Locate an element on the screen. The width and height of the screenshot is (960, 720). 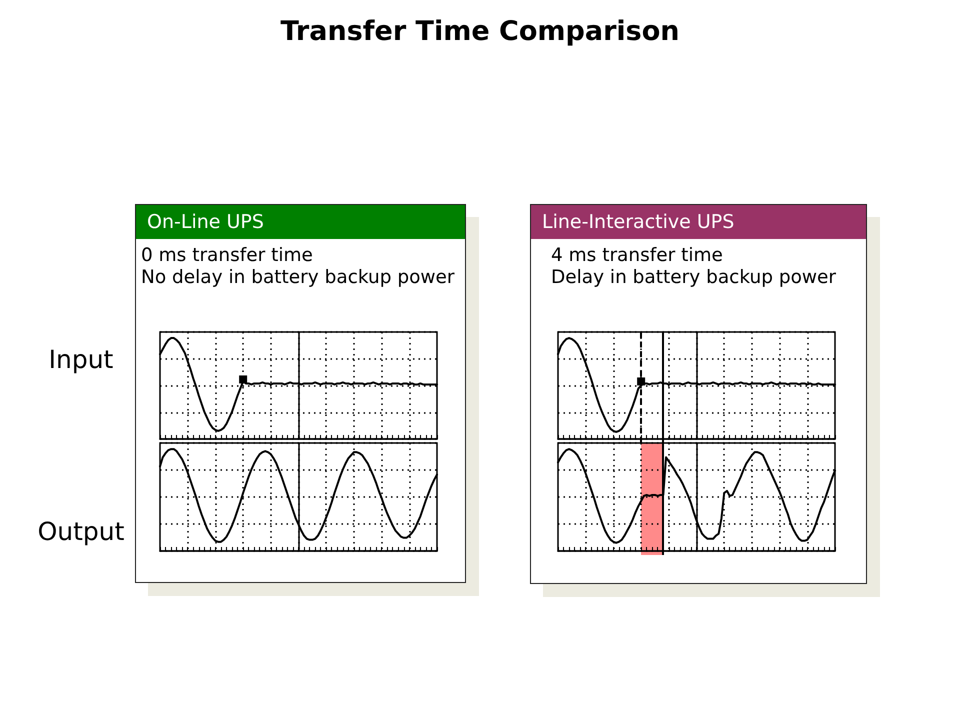
chart-subtitle: 0 ms transfer time No delay in battery backup power is located at coordinates (298, 267).